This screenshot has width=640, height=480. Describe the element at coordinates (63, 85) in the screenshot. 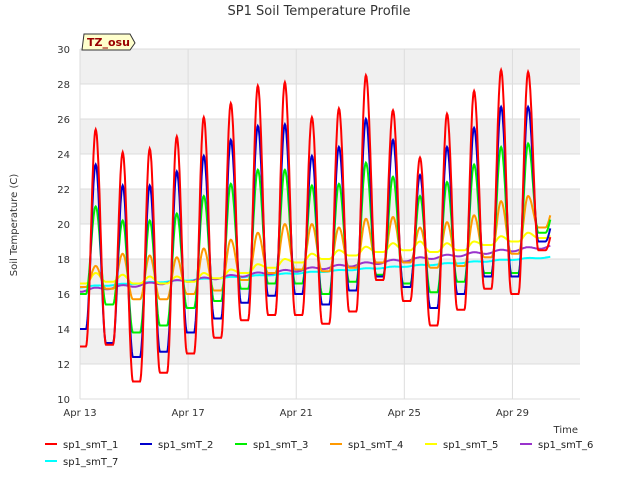

I see `y-tick-label: 28` at that location.